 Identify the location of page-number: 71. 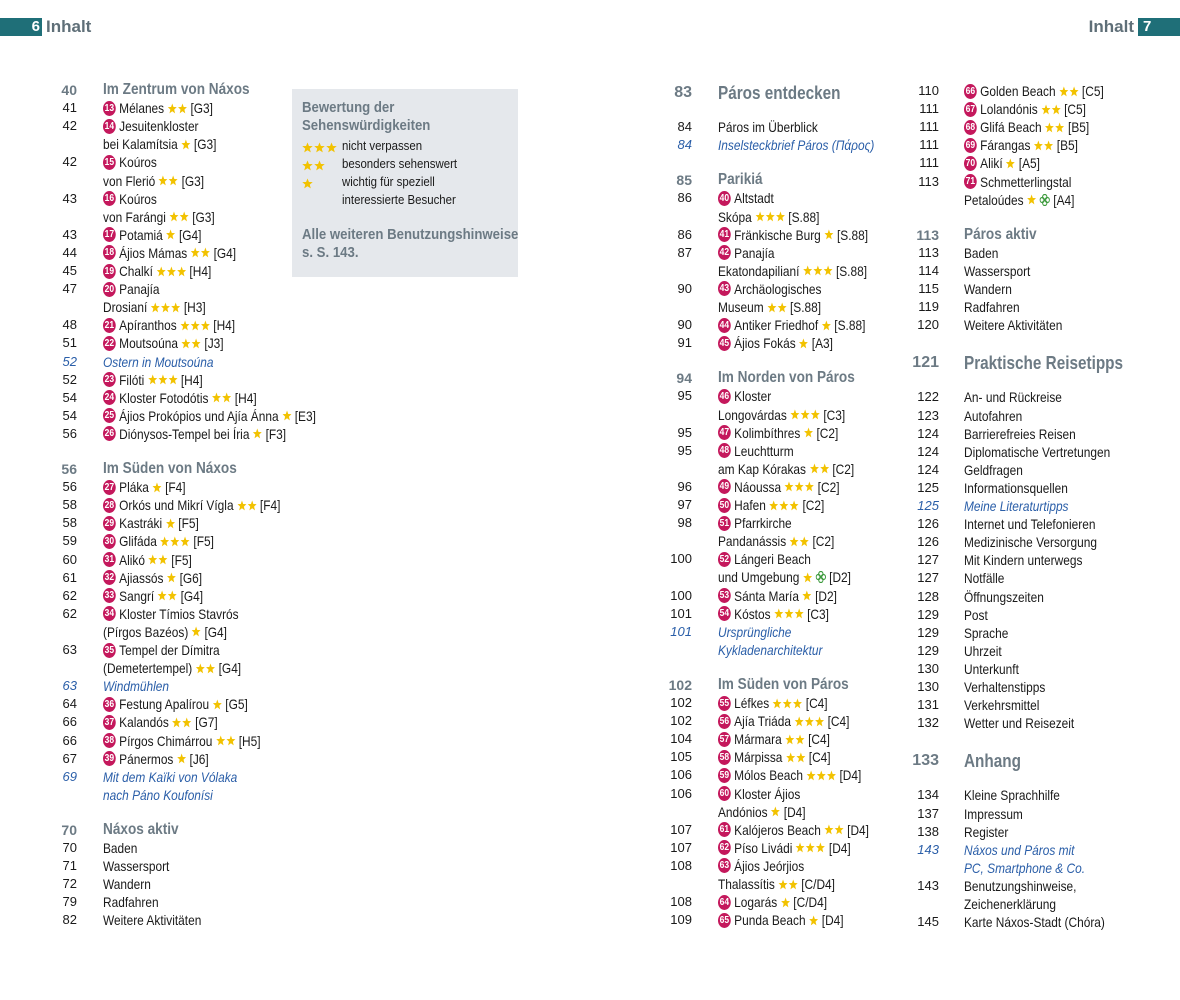
(69, 866).